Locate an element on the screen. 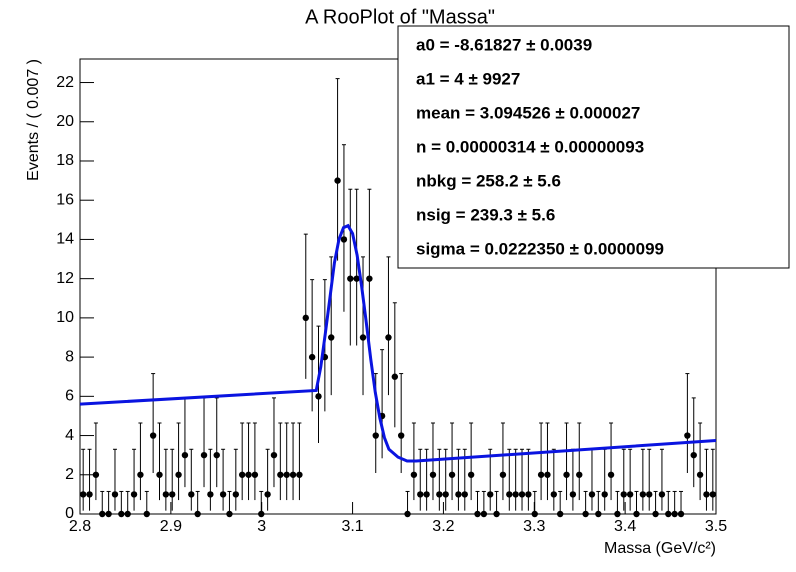 The width and height of the screenshot is (796, 572). y-tick-label: 8 is located at coordinates (69, 356).